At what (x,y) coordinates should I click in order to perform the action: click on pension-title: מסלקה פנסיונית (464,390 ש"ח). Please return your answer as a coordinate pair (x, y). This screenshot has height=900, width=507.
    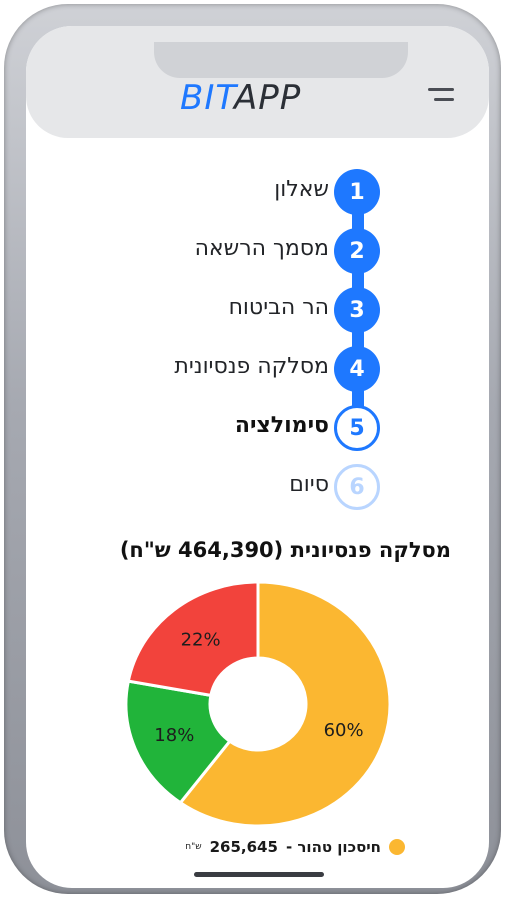
    Looking at the image, I should click on (285, 550).